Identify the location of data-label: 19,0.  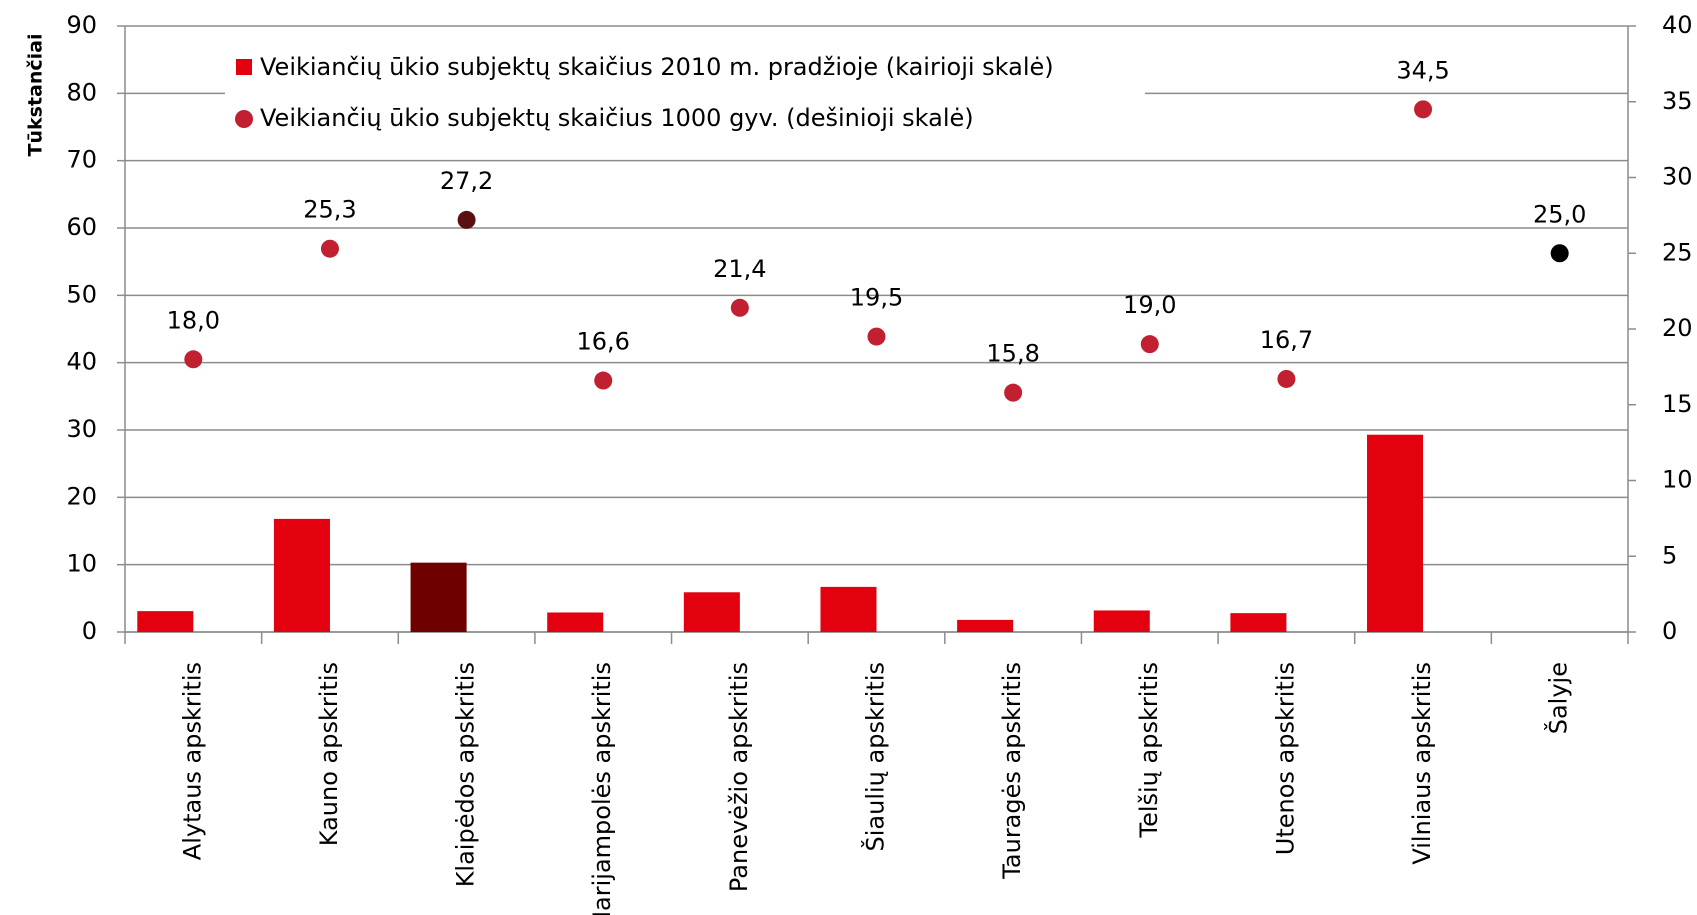
(1149, 305).